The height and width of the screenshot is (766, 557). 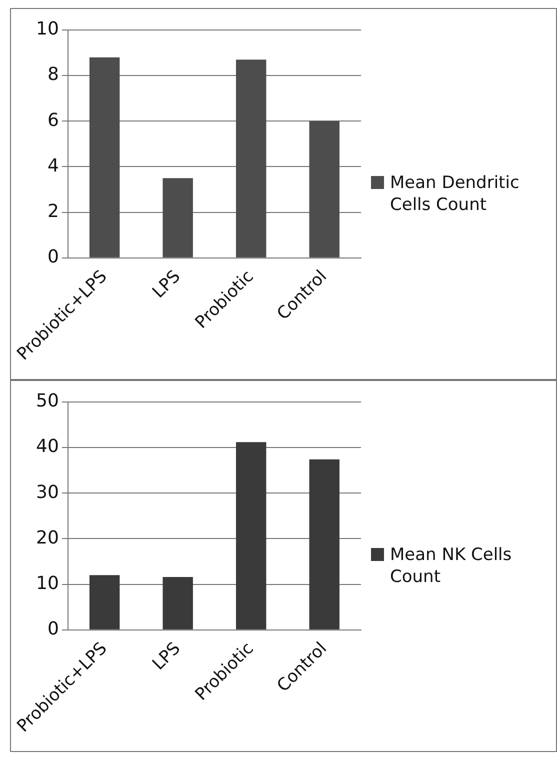 I want to click on y-tick-label: 6, so click(x=53, y=120).